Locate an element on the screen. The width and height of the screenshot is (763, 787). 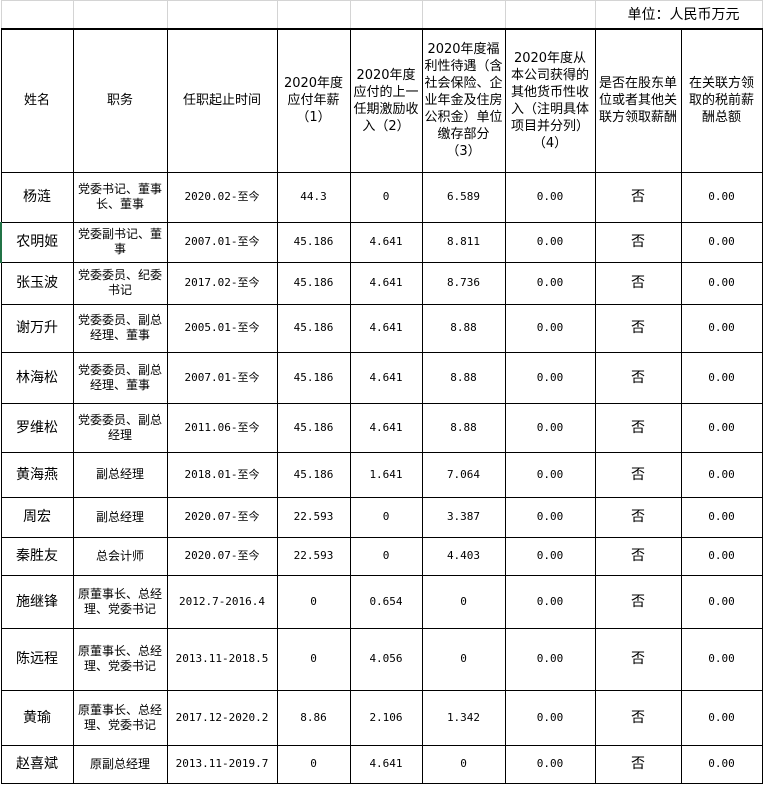
header-other-income: 2020年度从本公司获得的其他货币性收入（注明具体项目并分列）（4） is located at coordinates (550, 100).